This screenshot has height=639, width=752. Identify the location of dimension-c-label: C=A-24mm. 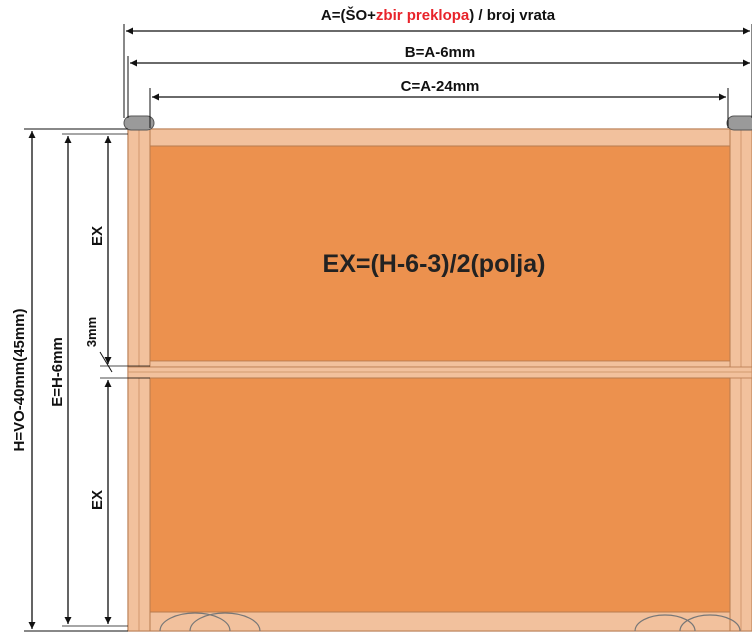
(440, 86).